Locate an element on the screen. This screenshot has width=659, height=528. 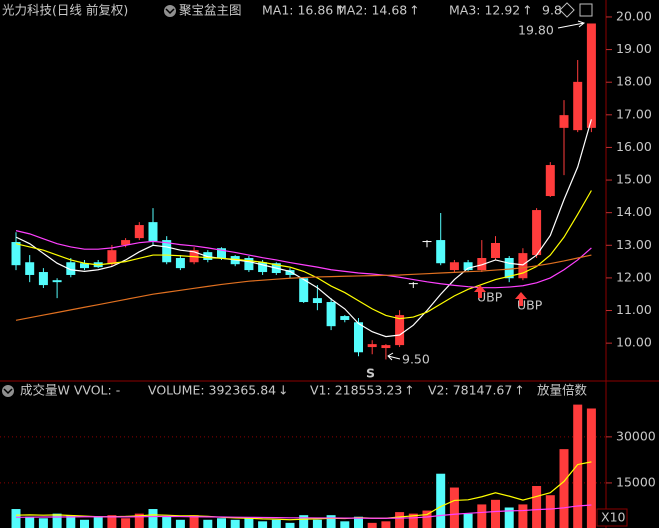
diamond-icon is located at coordinates (567, 10).